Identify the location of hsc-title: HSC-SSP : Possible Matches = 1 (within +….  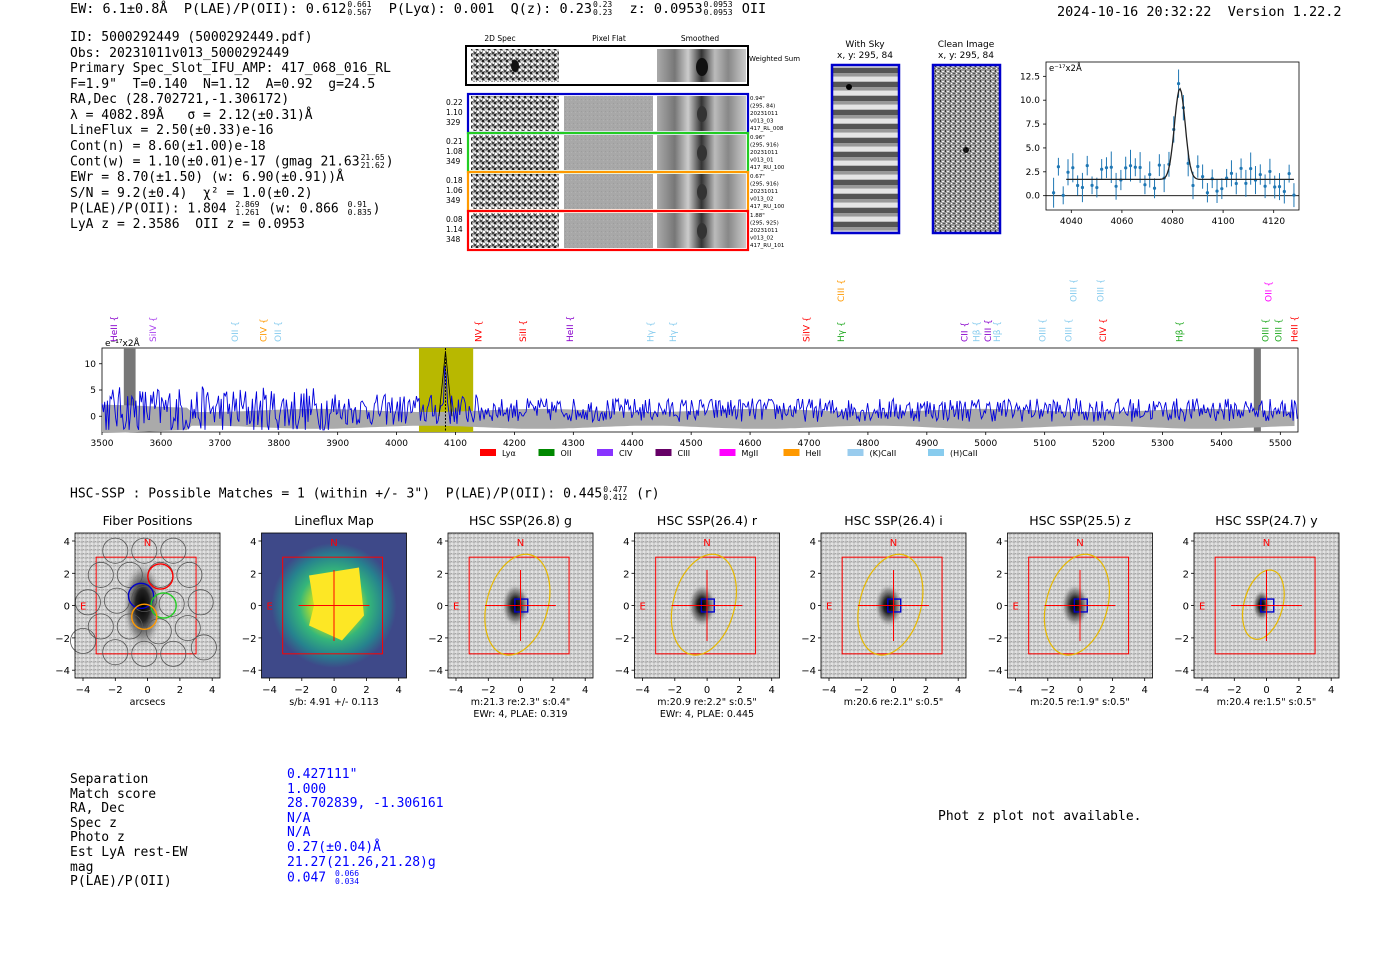
(365, 494).